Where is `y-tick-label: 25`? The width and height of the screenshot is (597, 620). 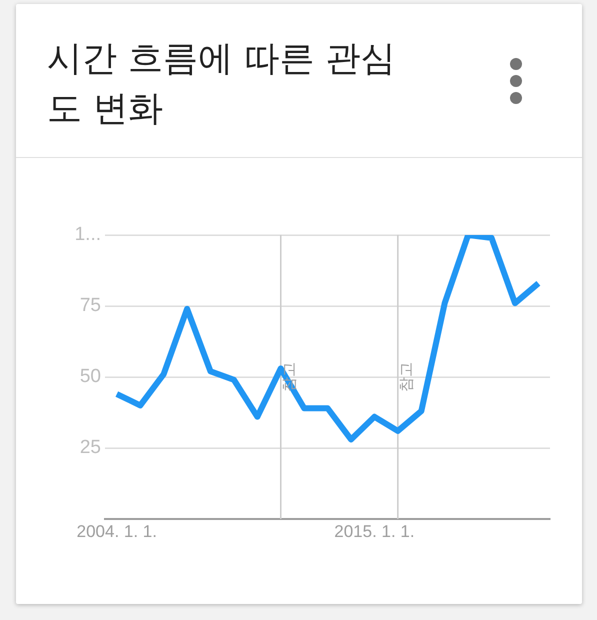
y-tick-label: 25 is located at coordinates (90, 447).